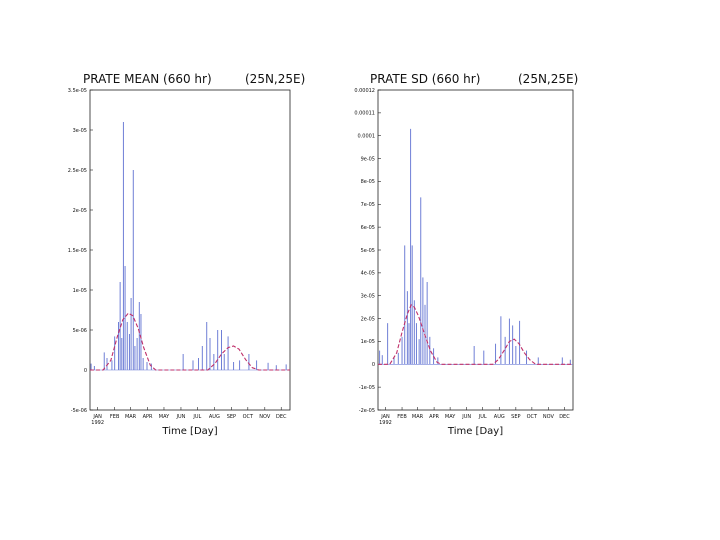 This screenshot has width=720, height=540. What do you see at coordinates (80, 331) in the screenshot?
I see `y-tick-label: 5e-06` at bounding box center [80, 331].